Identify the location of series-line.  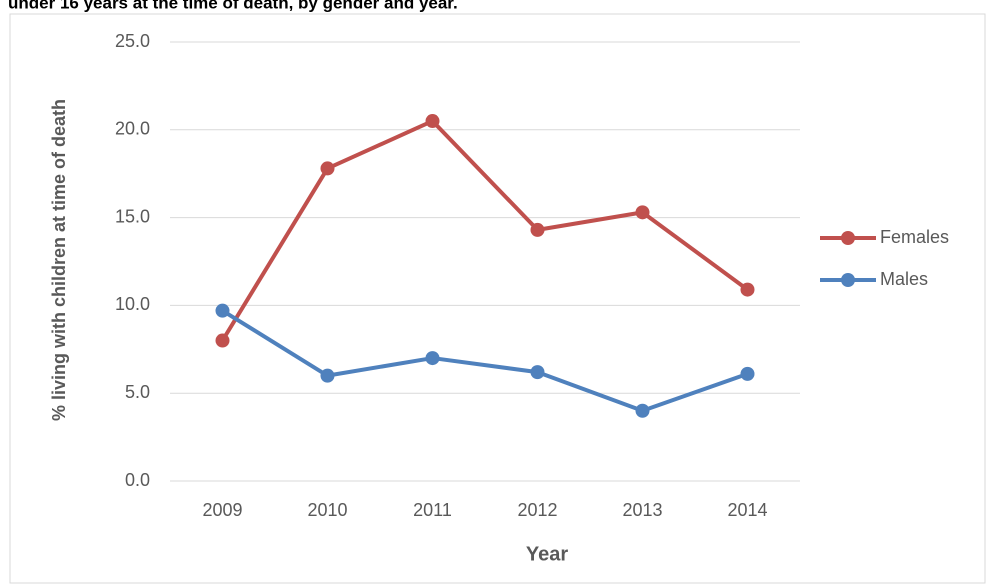
(485, 360).